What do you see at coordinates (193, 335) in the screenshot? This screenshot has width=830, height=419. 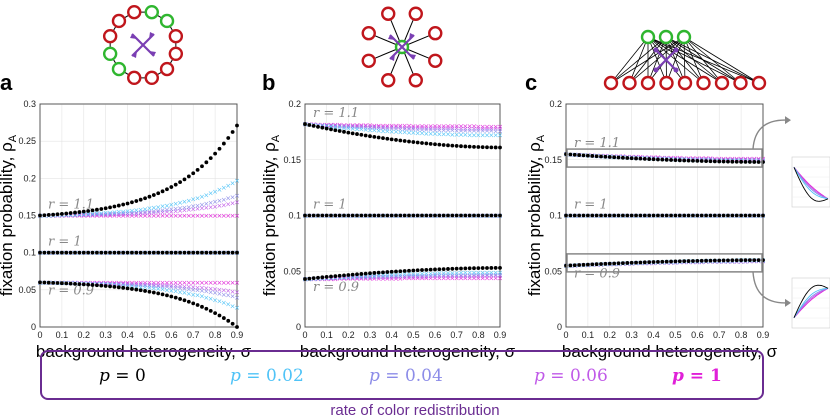 I see `x-tick-label: 0.7` at bounding box center [193, 335].